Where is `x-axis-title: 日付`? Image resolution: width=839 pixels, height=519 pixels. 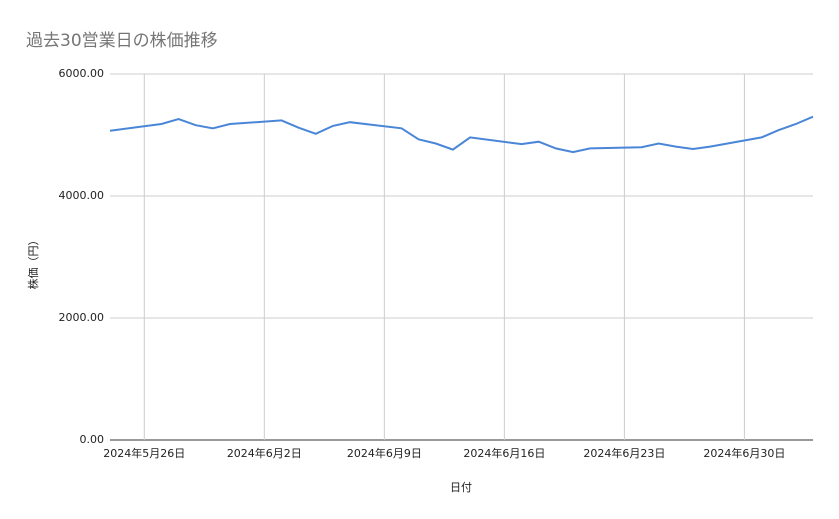 x-axis-title: 日付 is located at coordinates (461, 487).